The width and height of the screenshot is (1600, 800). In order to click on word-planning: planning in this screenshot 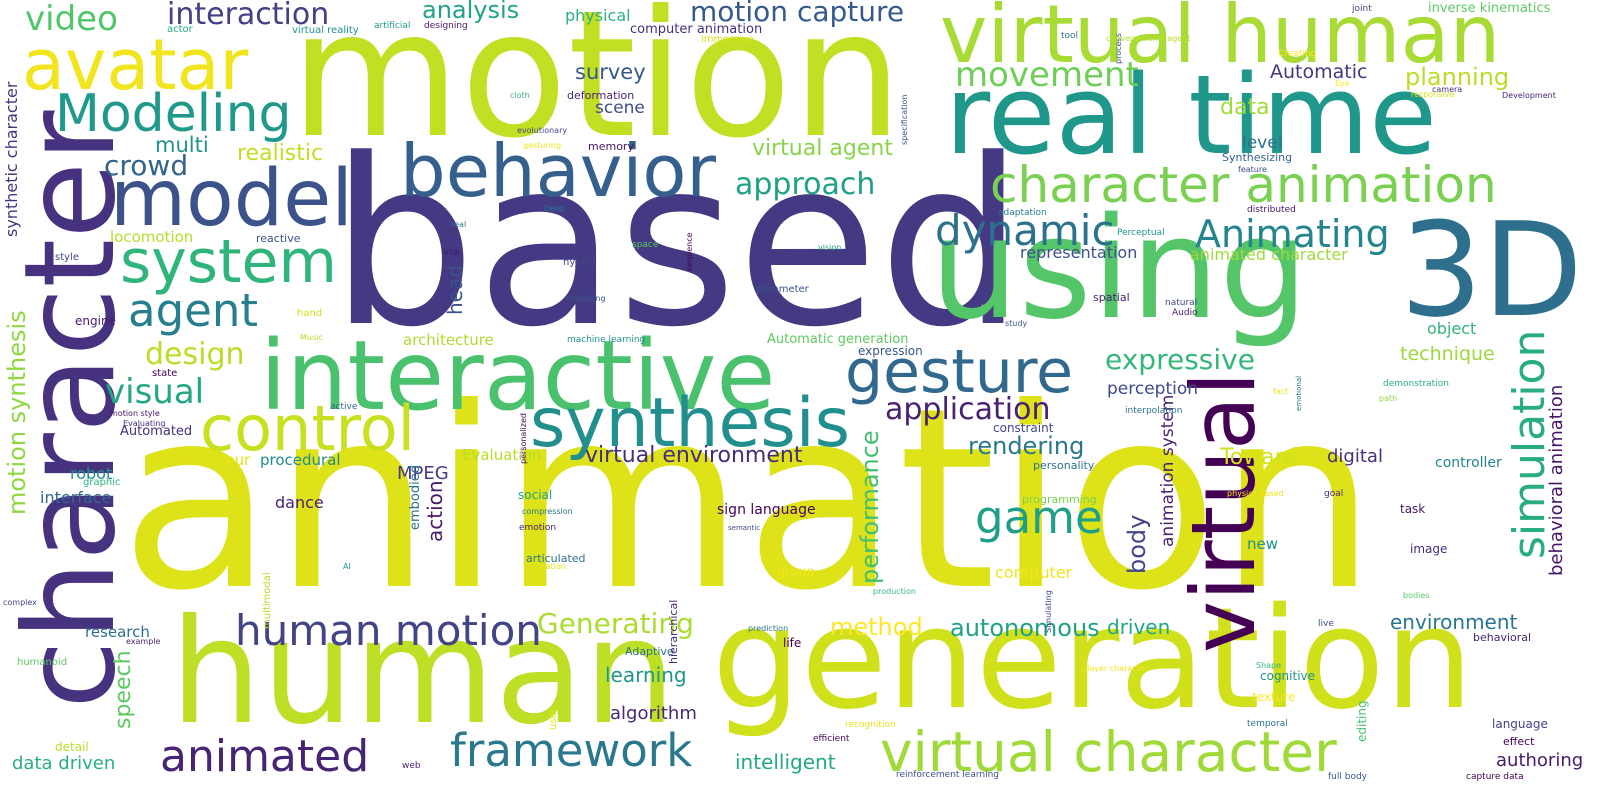, I will do `click(1457, 77)`.